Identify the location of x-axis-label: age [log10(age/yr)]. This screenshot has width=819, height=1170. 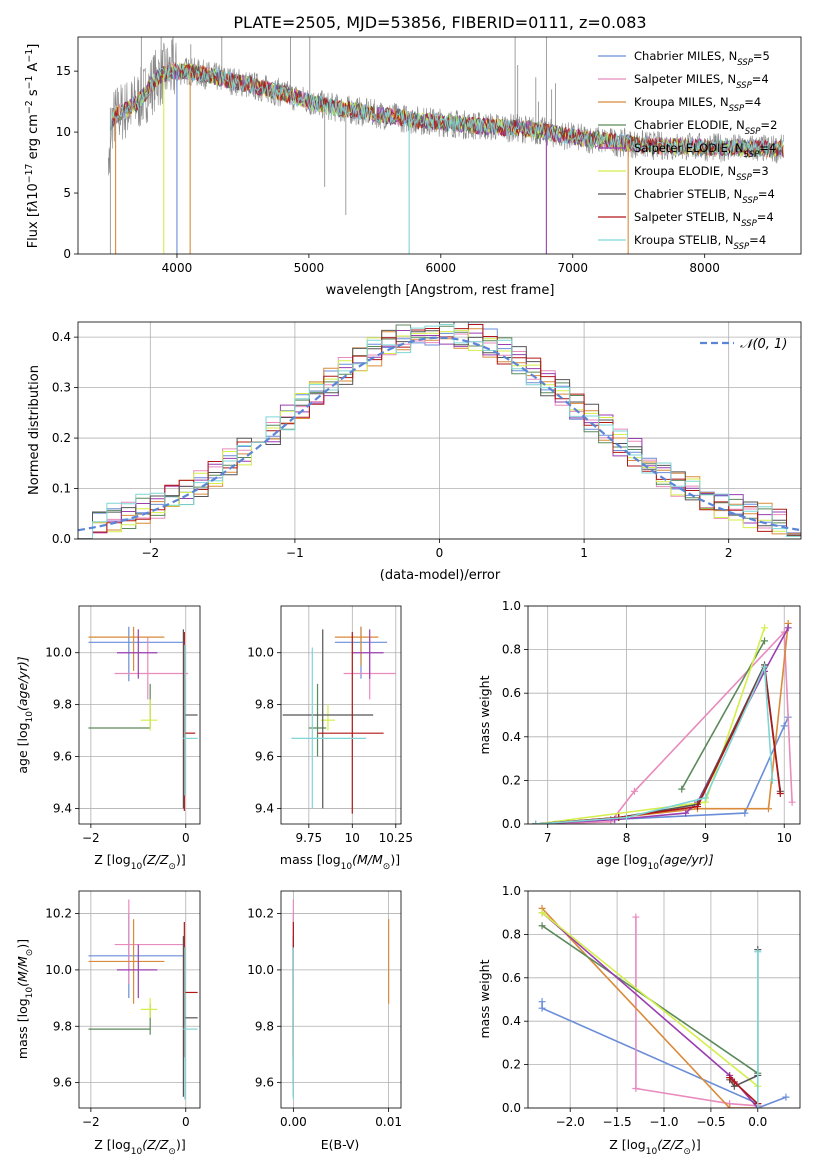
(654, 862).